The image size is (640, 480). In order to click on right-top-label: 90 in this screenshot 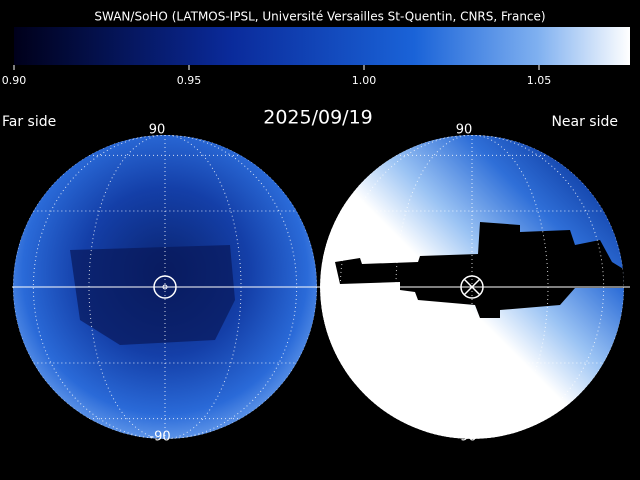, I will do `click(464, 130)`.